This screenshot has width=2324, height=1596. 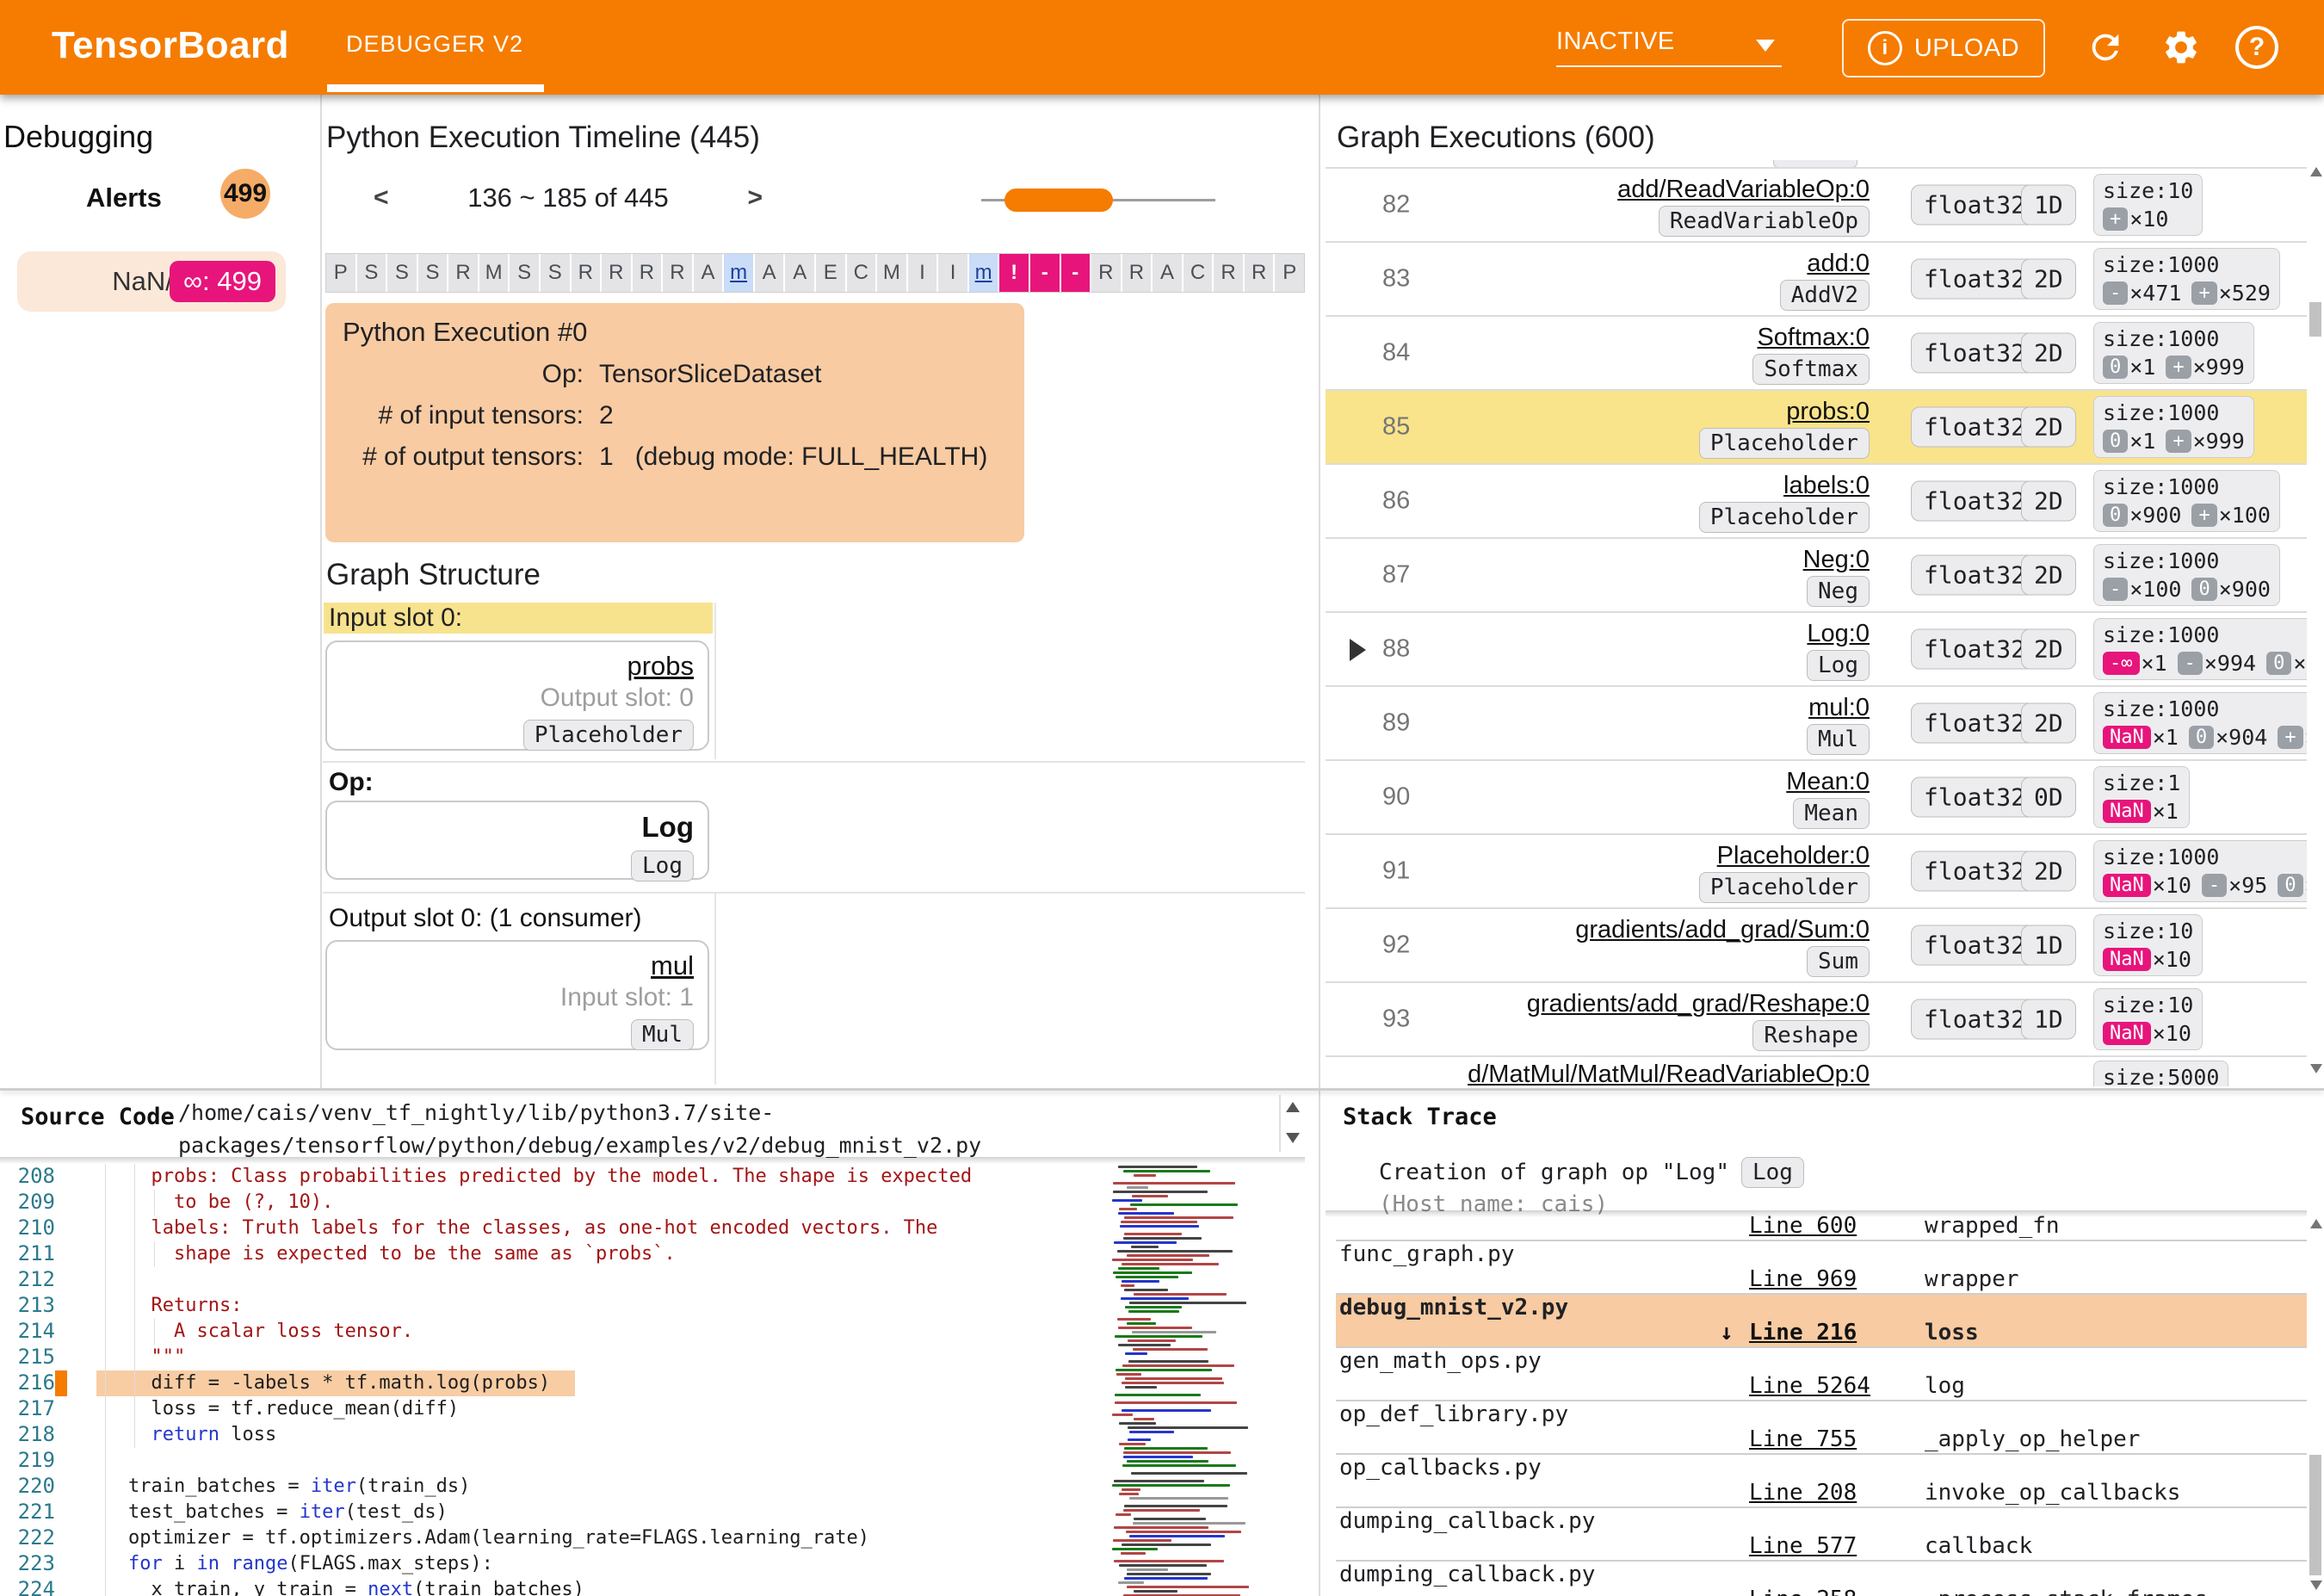 What do you see at coordinates (36, 1176) in the screenshot?
I see `line-number: 208` at bounding box center [36, 1176].